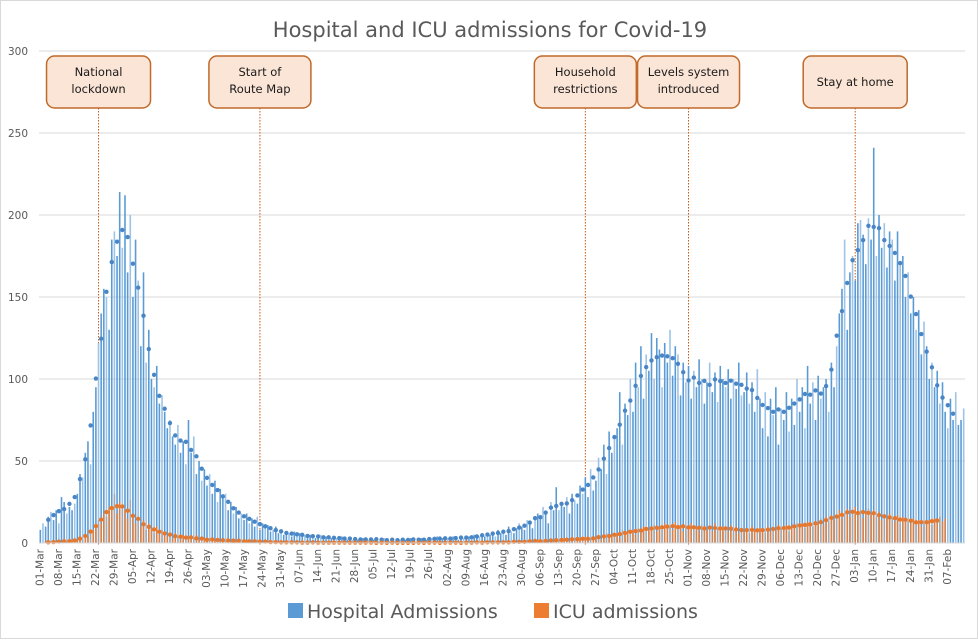 This screenshot has width=978, height=640. Describe the element at coordinates (948, 567) in the screenshot. I see `x-tick-label: 07-Feb` at that location.